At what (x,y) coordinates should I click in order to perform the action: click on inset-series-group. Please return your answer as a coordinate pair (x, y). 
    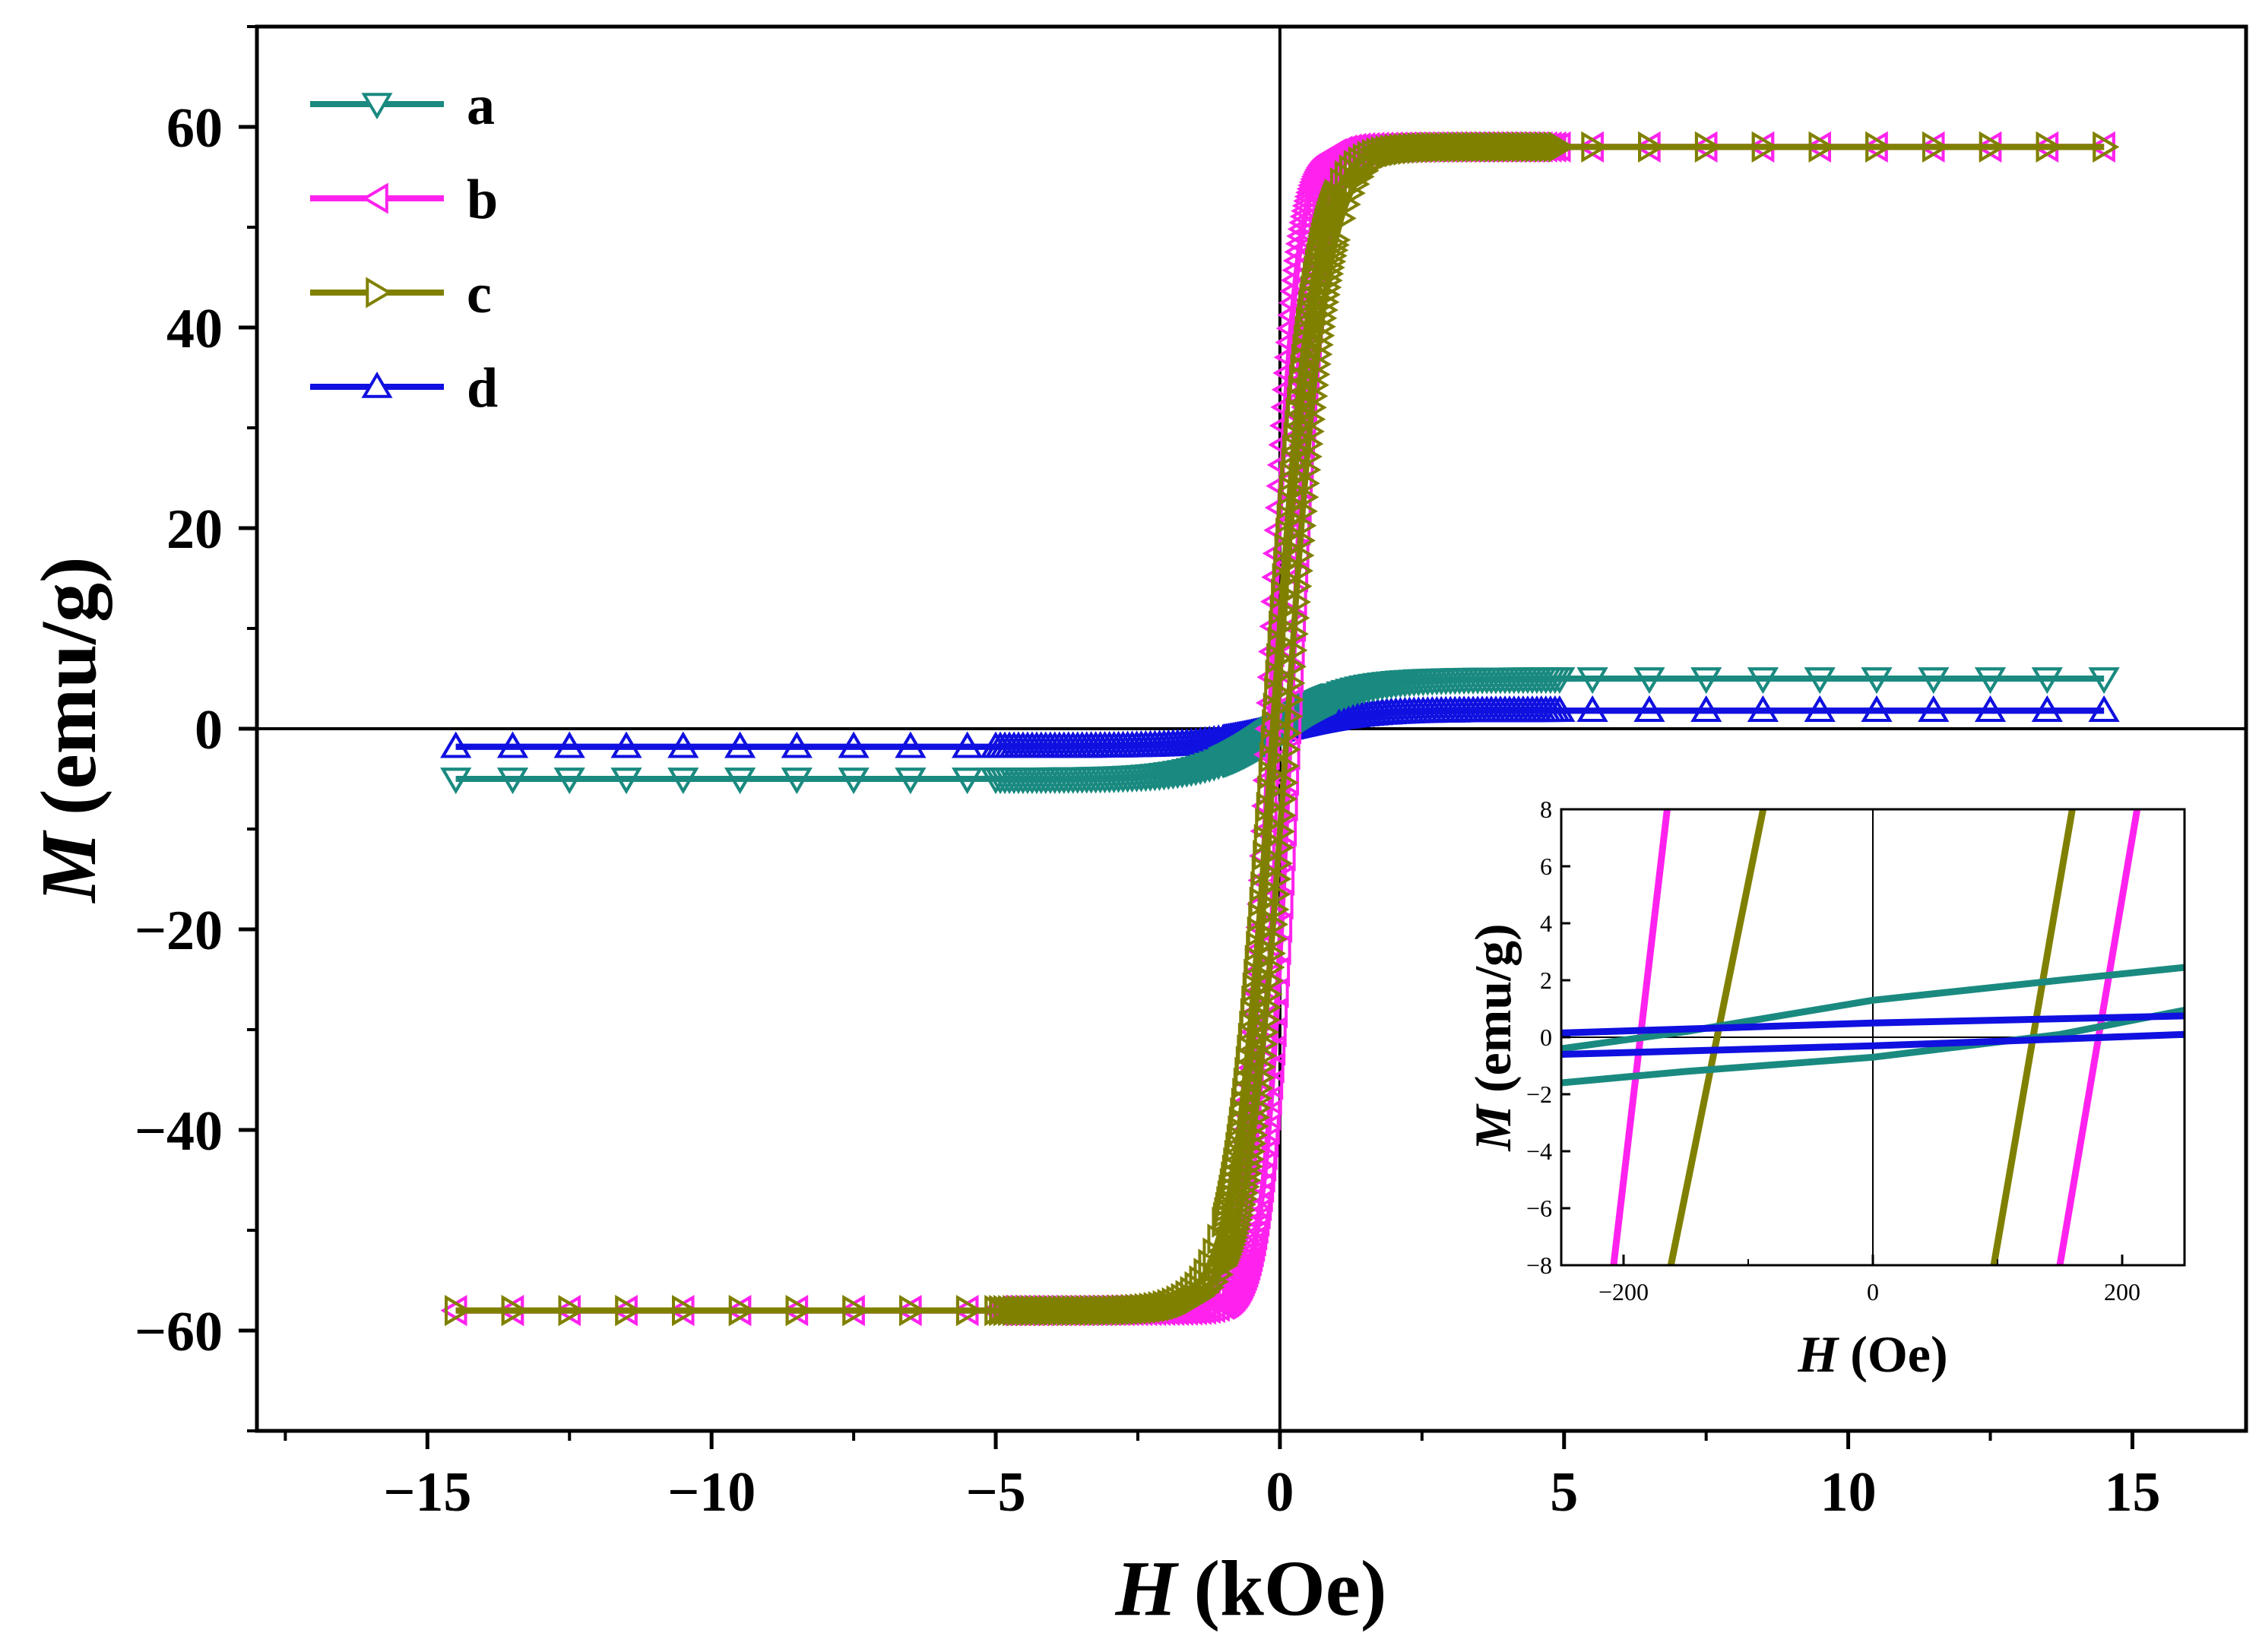
    Looking at the image, I should click on (1873, 1037).